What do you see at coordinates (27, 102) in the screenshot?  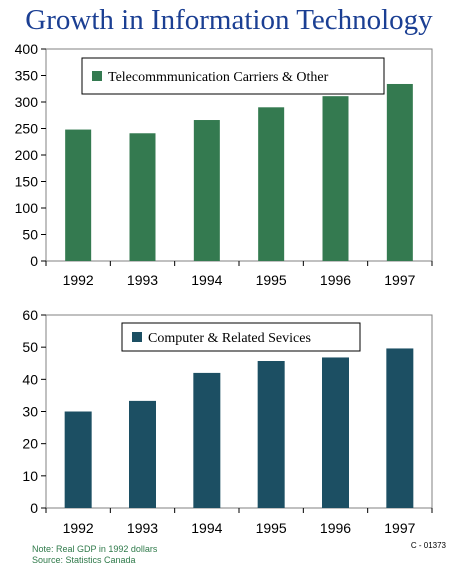 I see `y-tick-label: 300` at bounding box center [27, 102].